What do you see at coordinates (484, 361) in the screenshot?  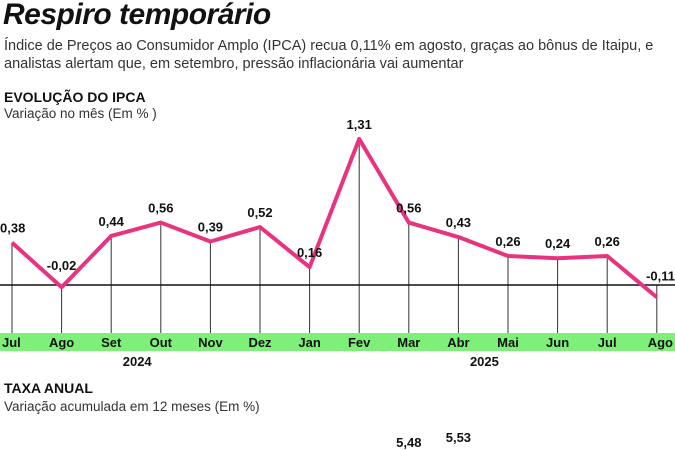 I see `year-label: 2025` at bounding box center [484, 361].